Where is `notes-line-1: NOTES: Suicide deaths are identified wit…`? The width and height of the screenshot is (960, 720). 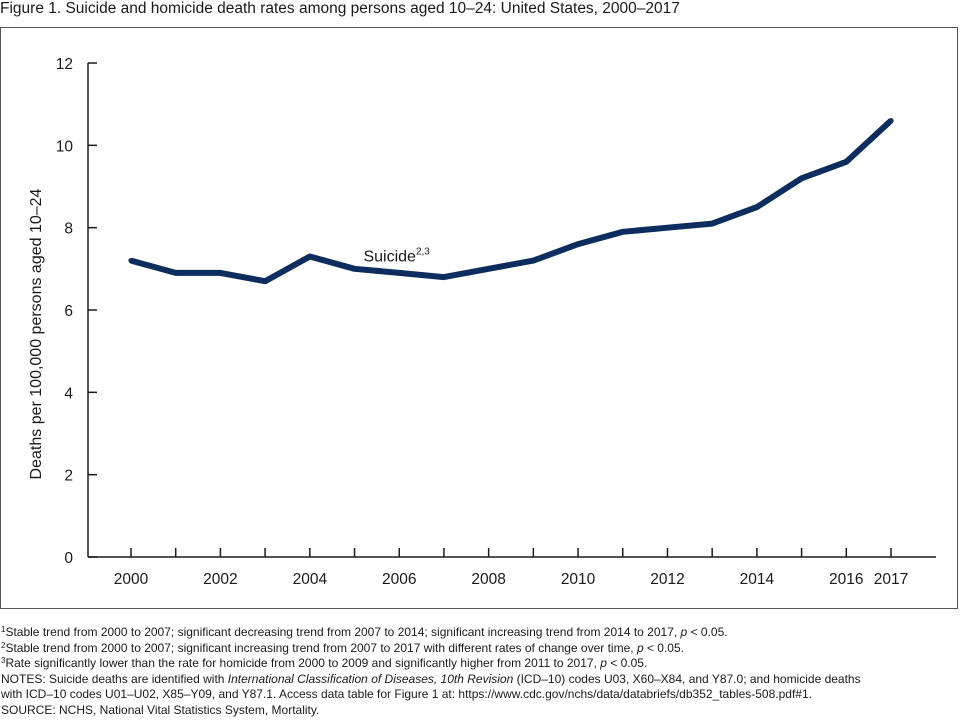 notes-line-1: NOTES: Suicide deaths are identified wit… is located at coordinates (431, 680).